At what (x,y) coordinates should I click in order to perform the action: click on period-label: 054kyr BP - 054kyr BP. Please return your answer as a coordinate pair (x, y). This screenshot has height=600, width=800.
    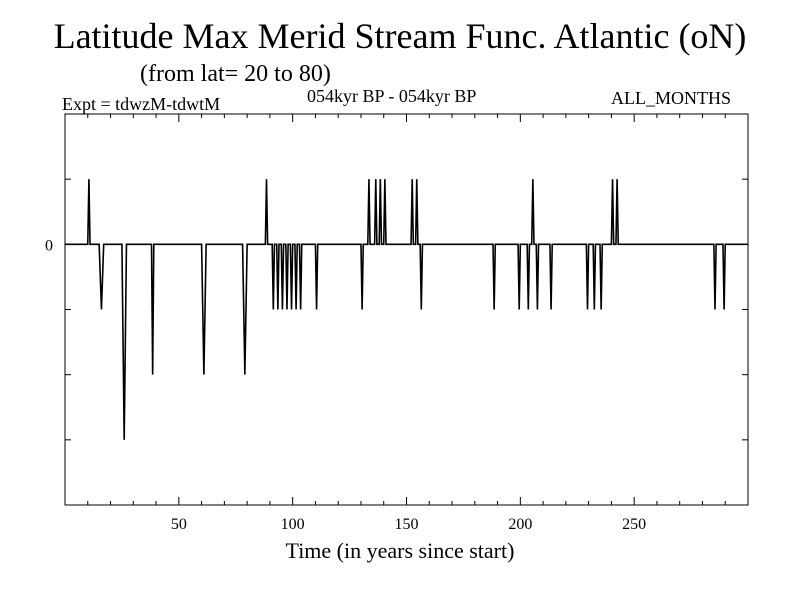
    Looking at the image, I should click on (392, 96).